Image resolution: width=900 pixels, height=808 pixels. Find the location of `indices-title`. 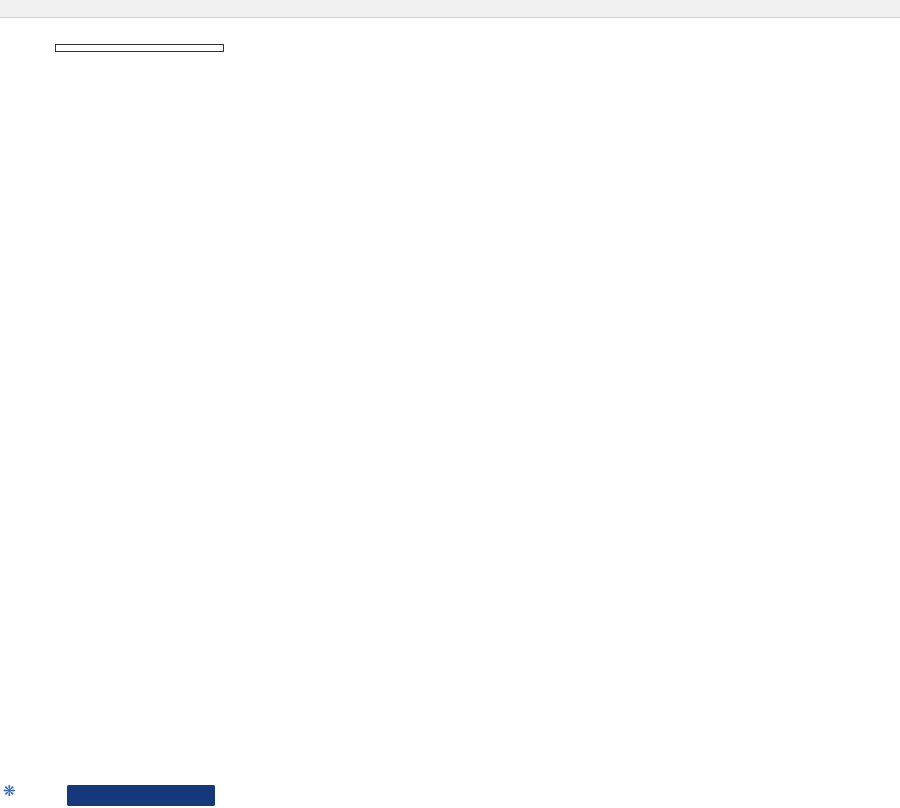

indices-title is located at coordinates (139, 47).